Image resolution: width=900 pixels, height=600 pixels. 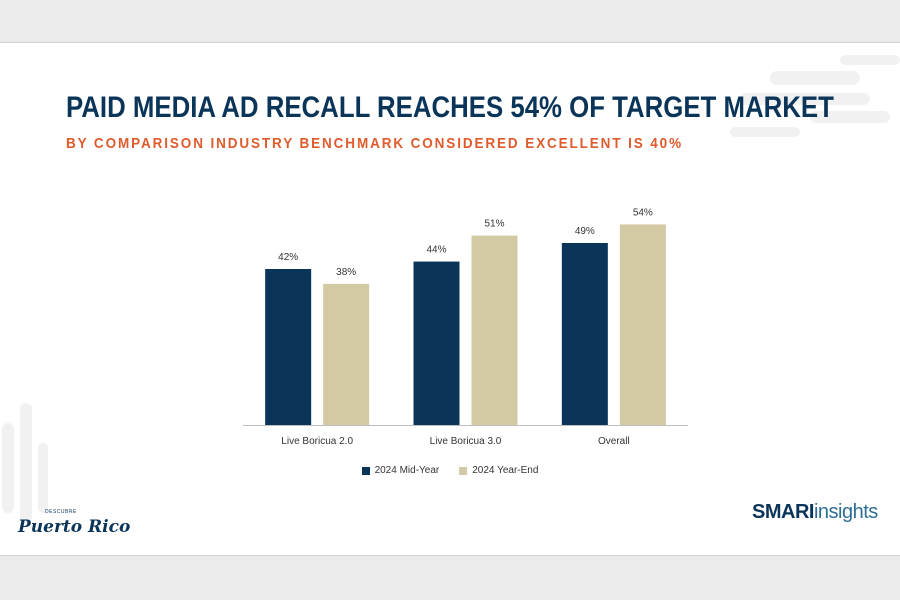 I want to click on data-label-year-end-3: 54%, so click(x=643, y=212).